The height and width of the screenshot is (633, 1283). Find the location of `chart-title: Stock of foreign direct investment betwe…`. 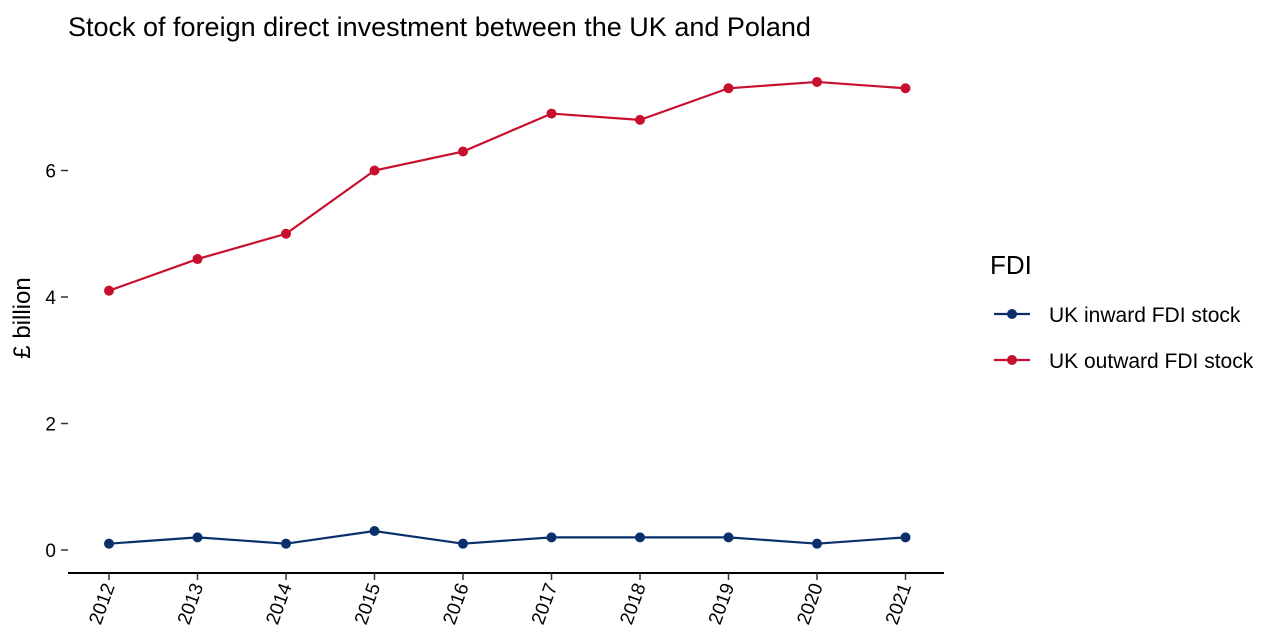

chart-title: Stock of foreign direct investment betwe… is located at coordinates (439, 27).